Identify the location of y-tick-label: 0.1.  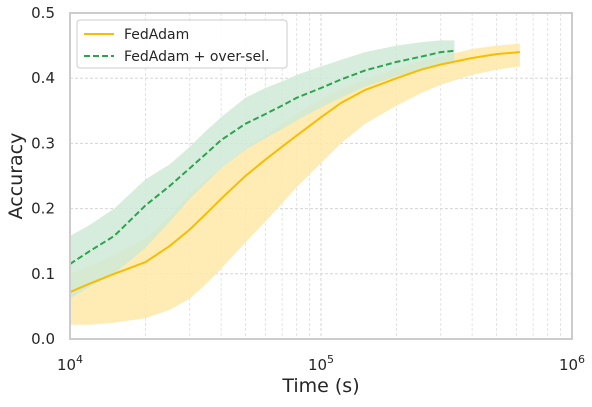
(43, 274).